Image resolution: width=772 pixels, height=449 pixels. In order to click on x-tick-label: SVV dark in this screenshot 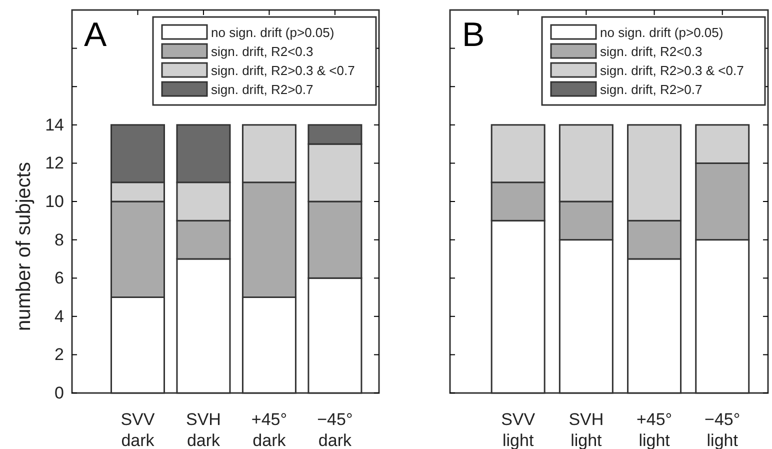, I will do `click(138, 429)`.